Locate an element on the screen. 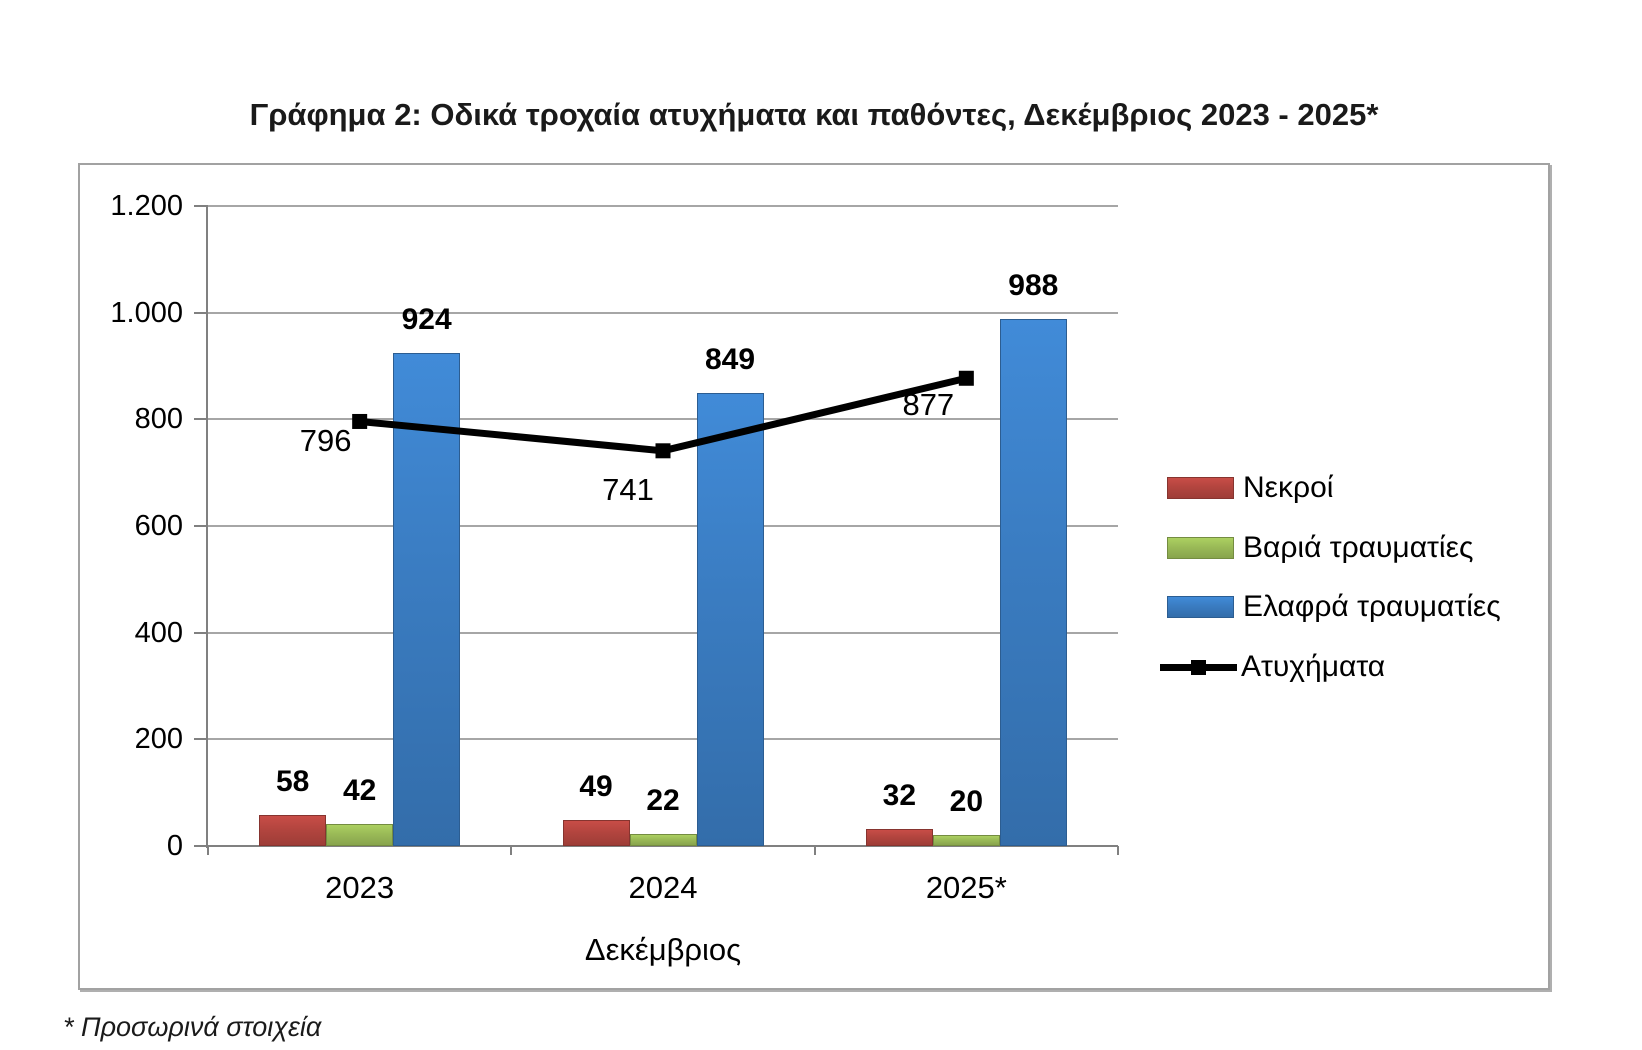 The image size is (1642, 1050). y-axis-line is located at coordinates (207, 527).